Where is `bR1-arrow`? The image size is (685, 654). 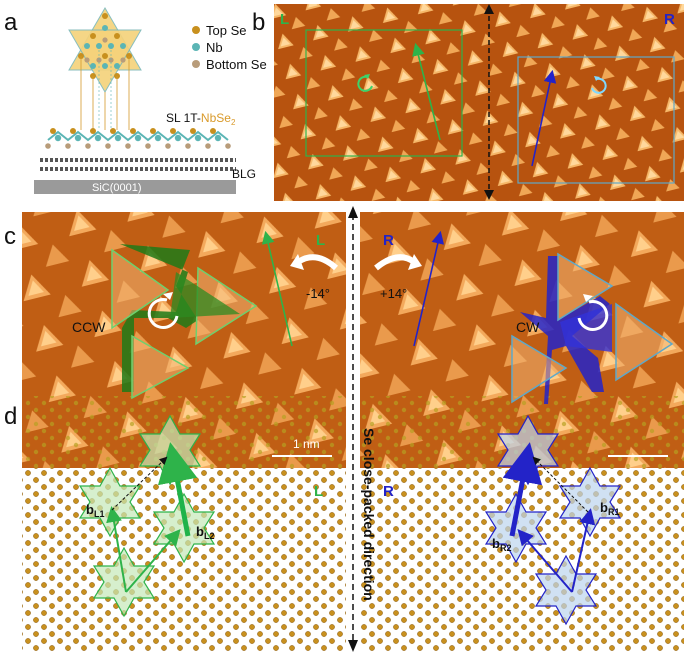
bR1-arrow is located at coordinates (583, 550).